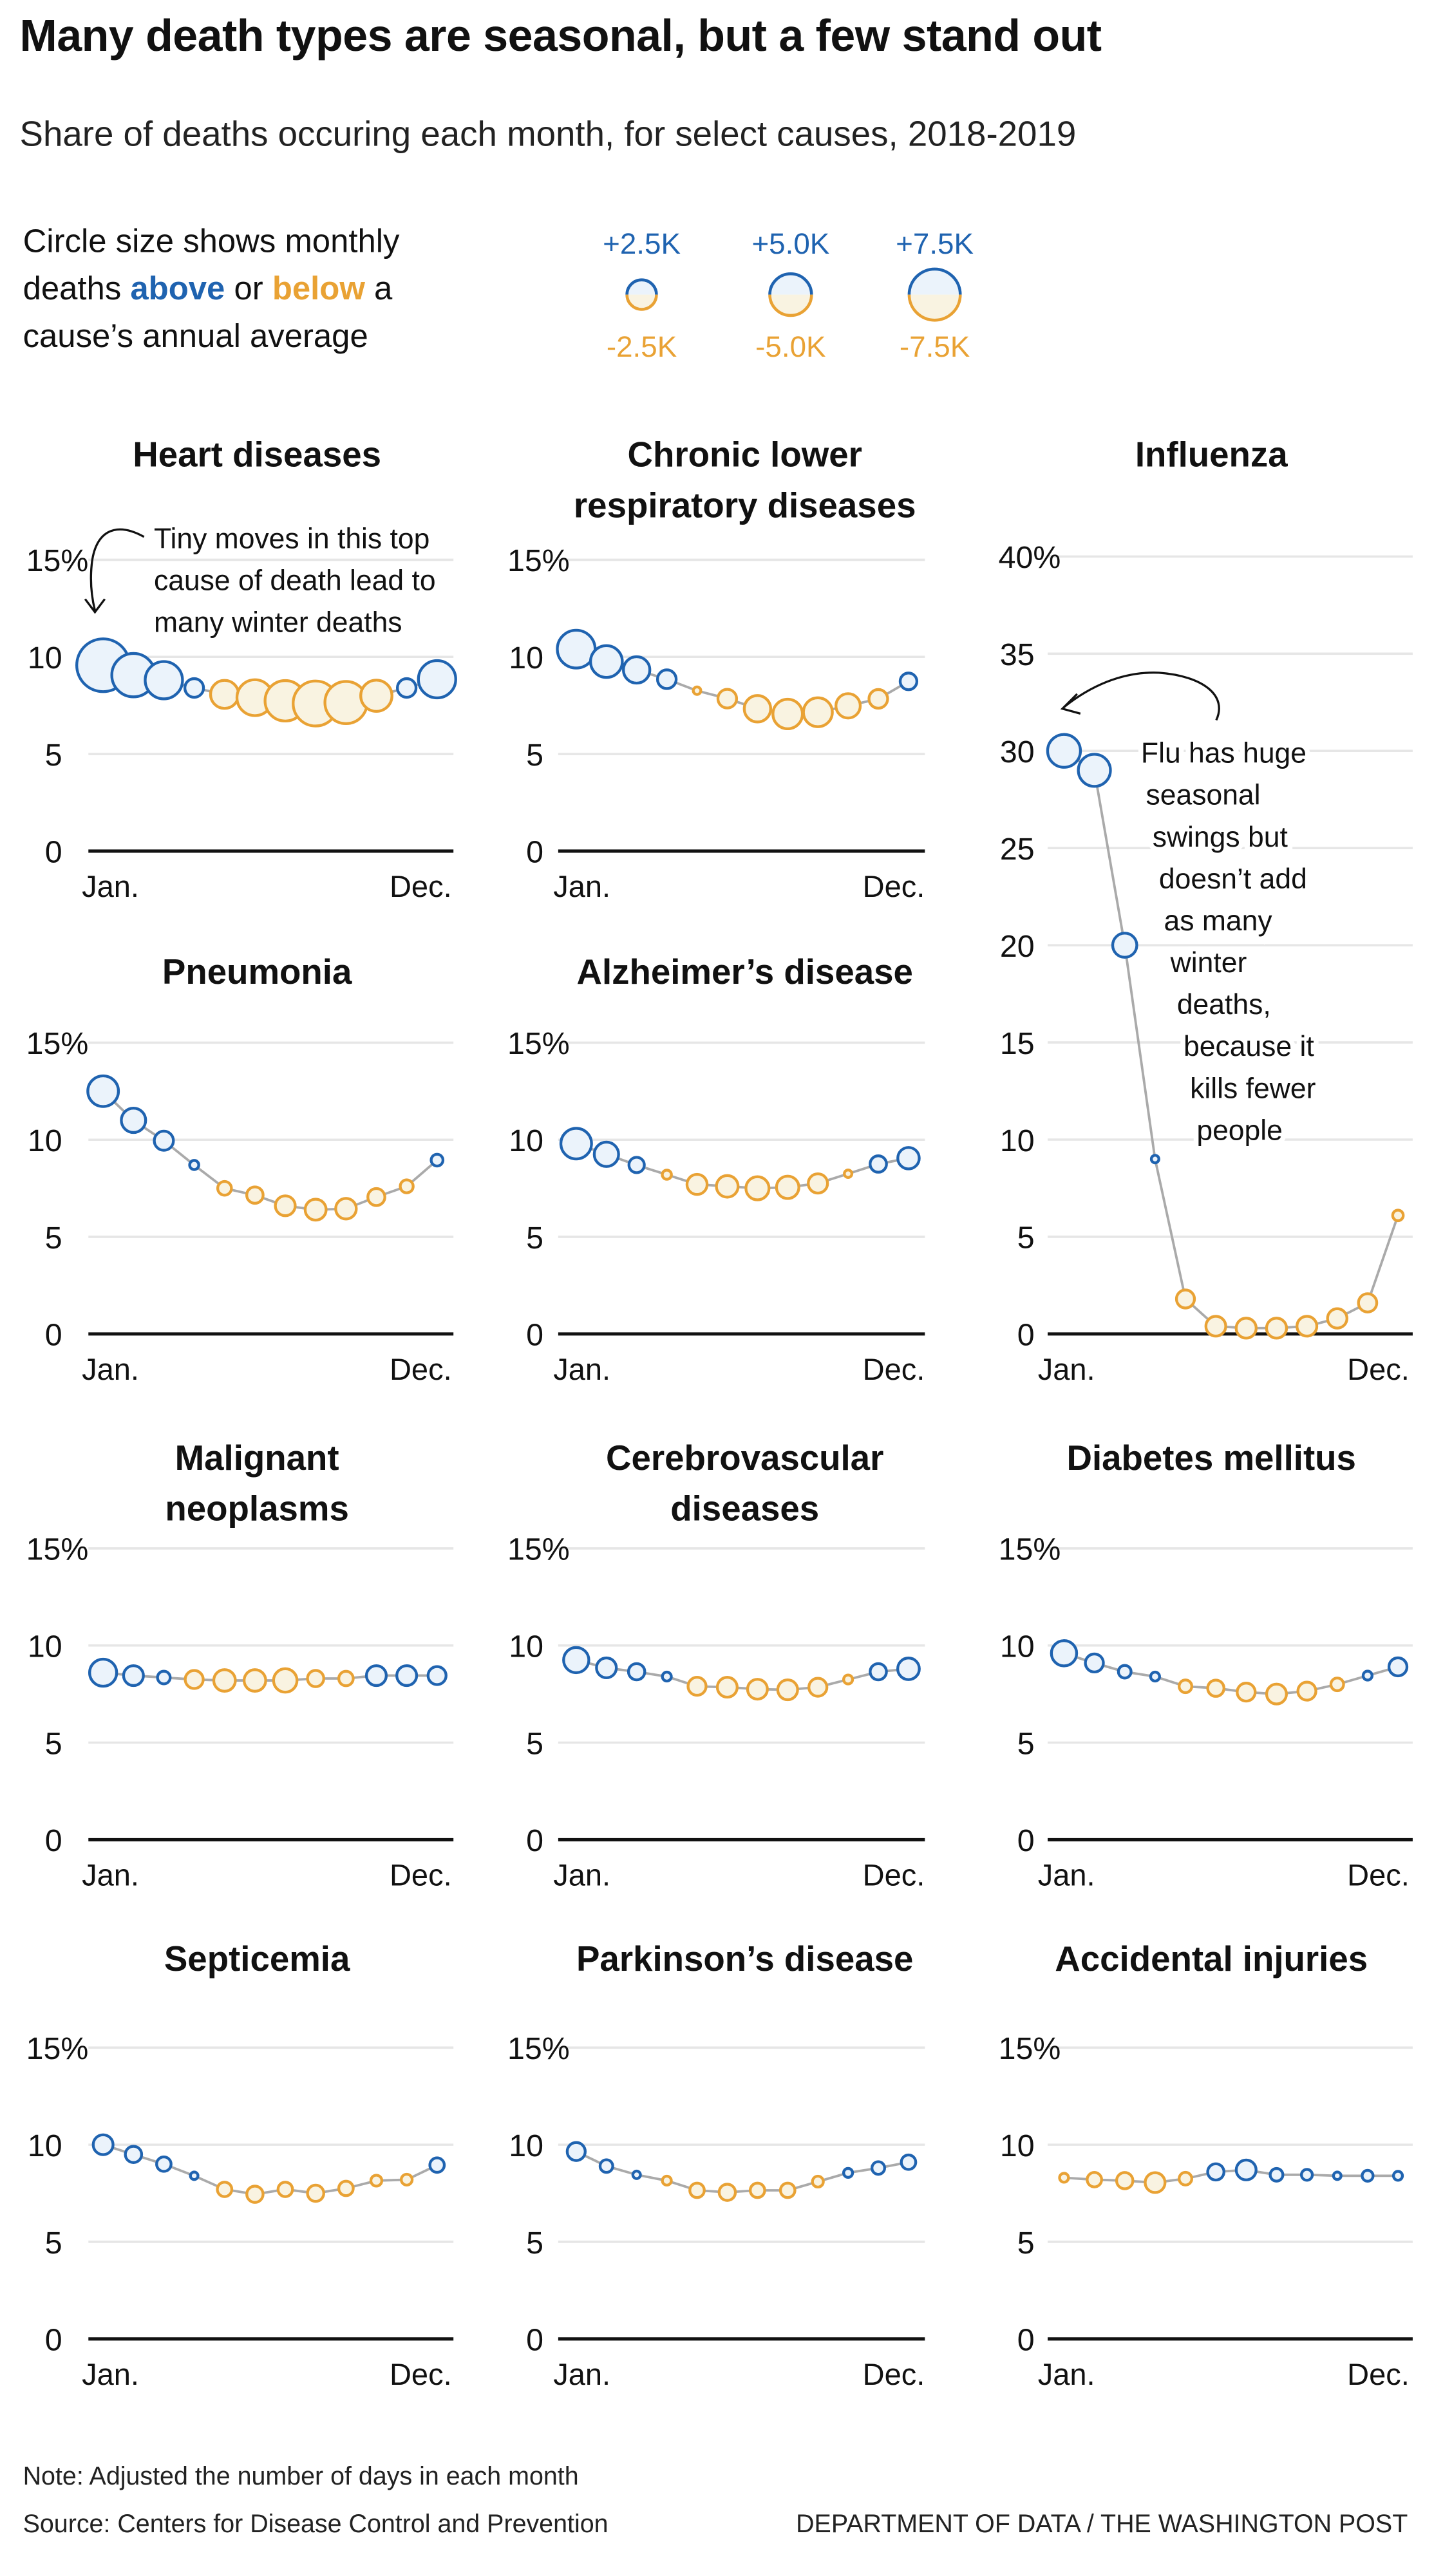 Image resolution: width=1434 pixels, height=2576 pixels. Describe the element at coordinates (1070, 704) in the screenshot. I see `arrowhead-icon` at that location.